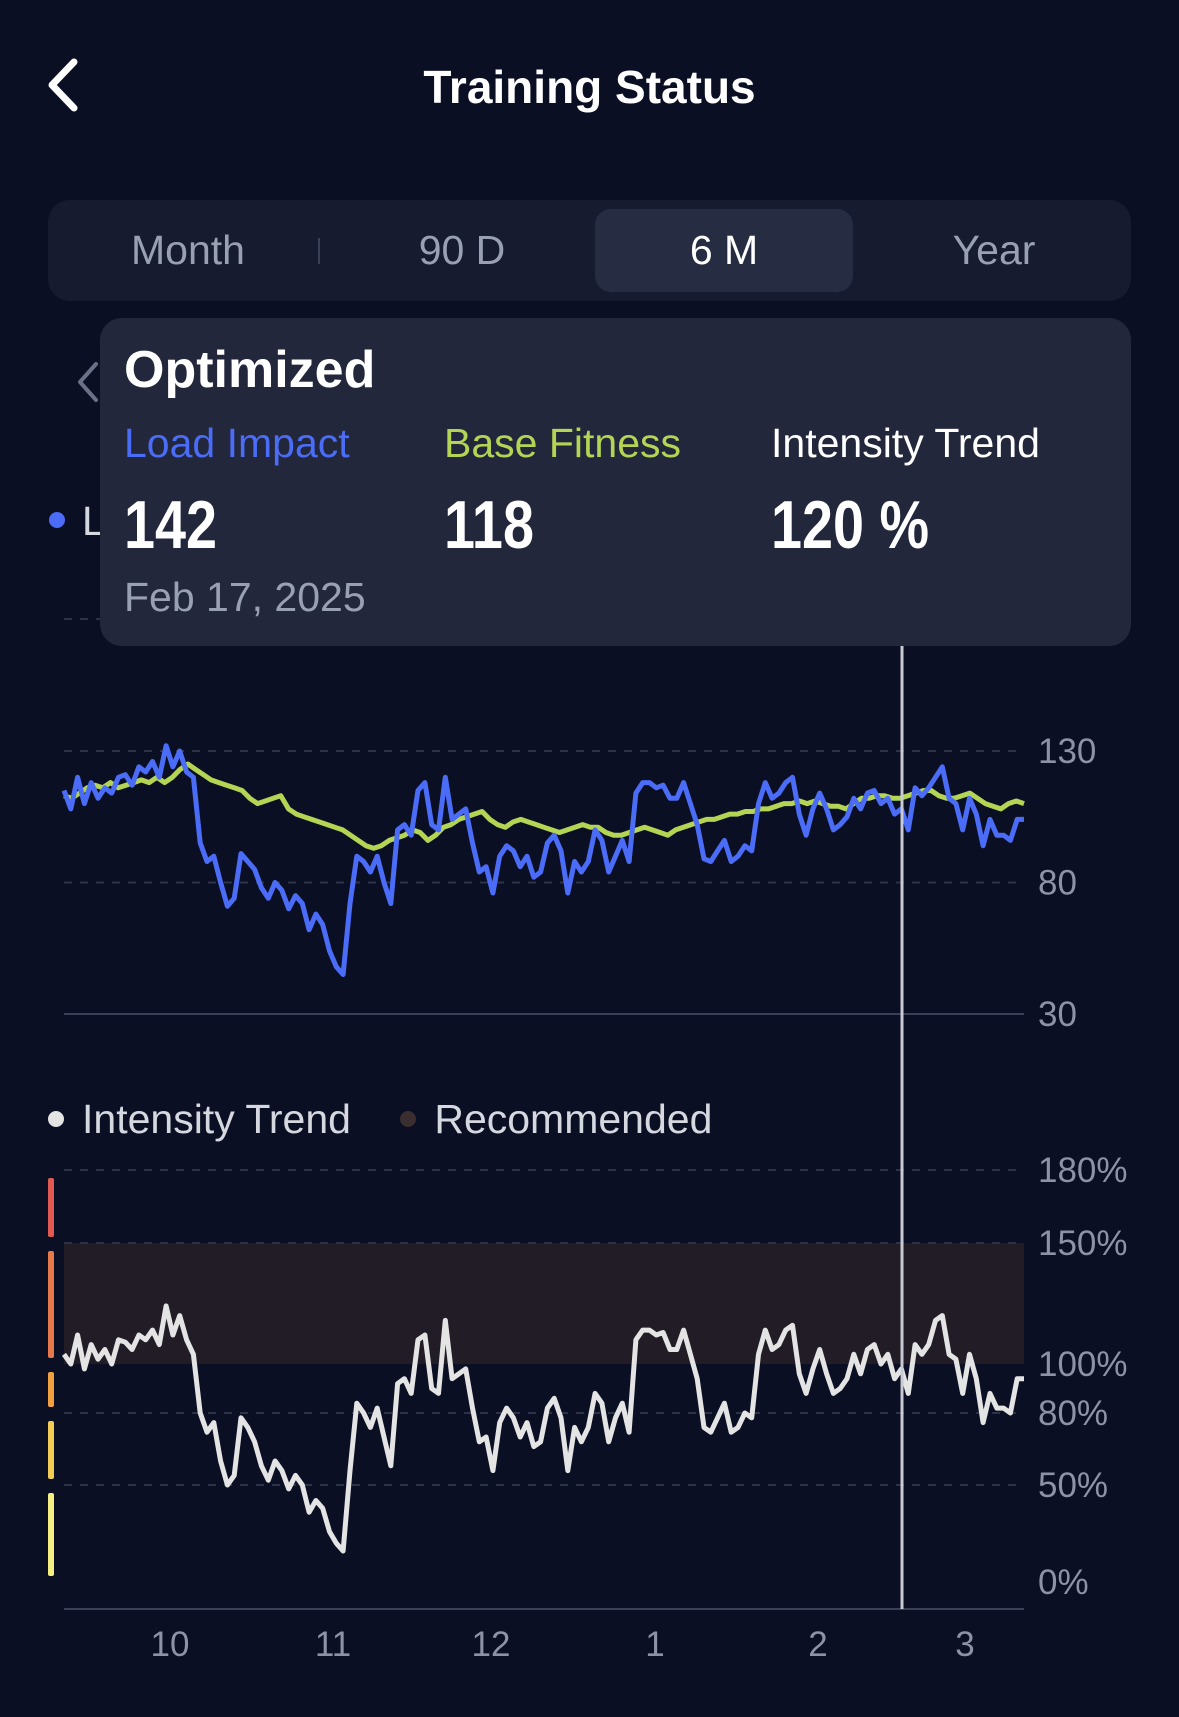 This screenshot has height=1717, width=1179. What do you see at coordinates (573, 1118) in the screenshot?
I see `recommended-legend-label: Recommended` at bounding box center [573, 1118].